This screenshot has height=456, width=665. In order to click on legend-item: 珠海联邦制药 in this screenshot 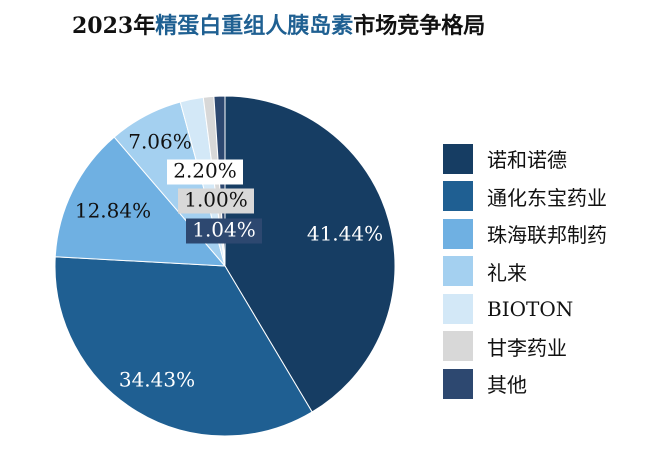, I will do `click(525, 234)`.